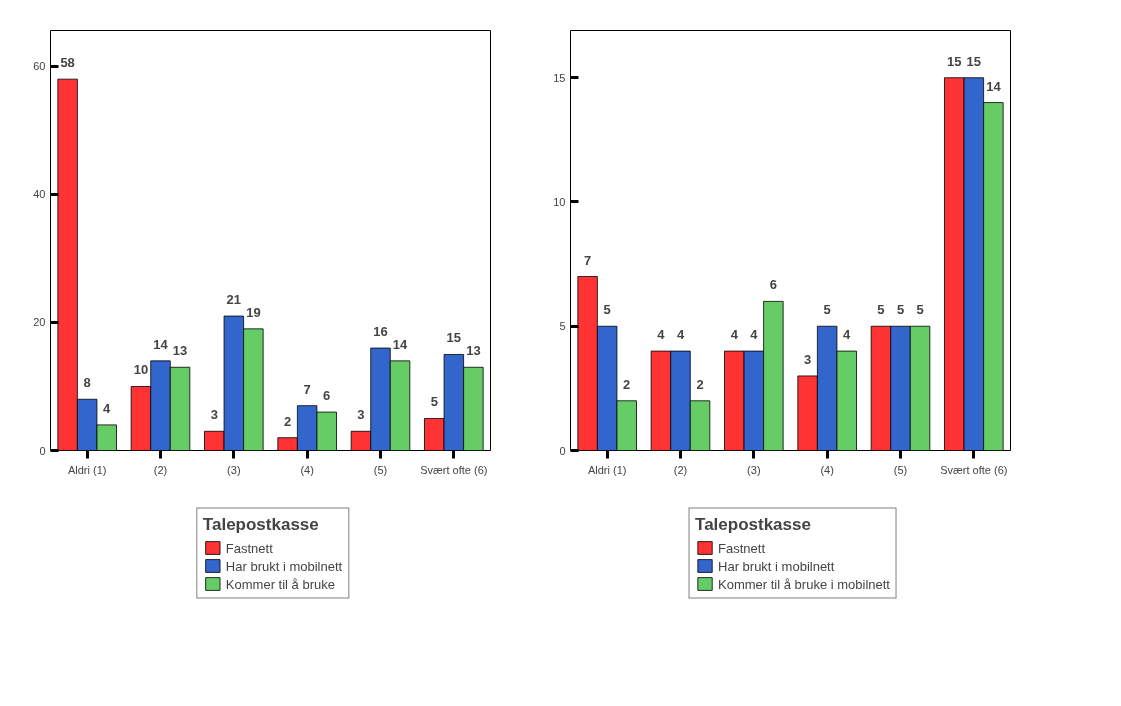  What do you see at coordinates (804, 583) in the screenshot?
I see `legend-label: Kommer til å bruke i mobilnett` at bounding box center [804, 583].